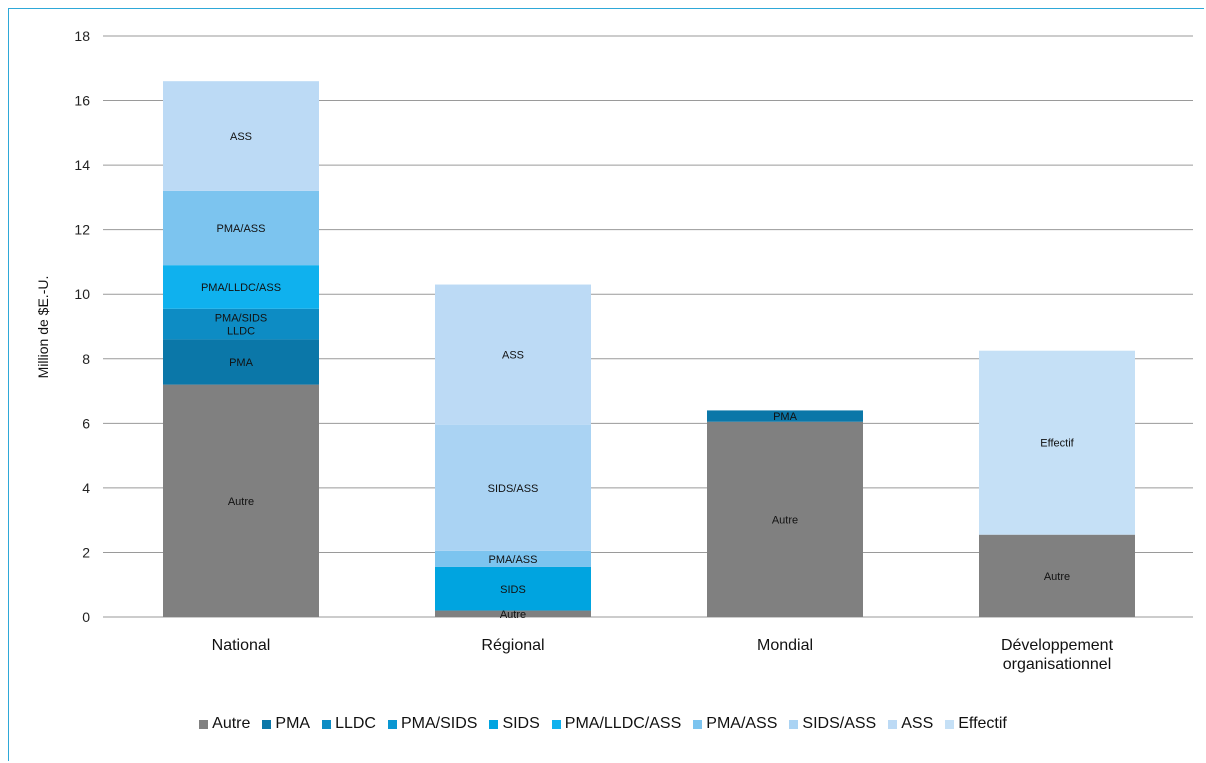 The height and width of the screenshot is (763, 1206). I want to click on legend-item: ASS, so click(910, 724).